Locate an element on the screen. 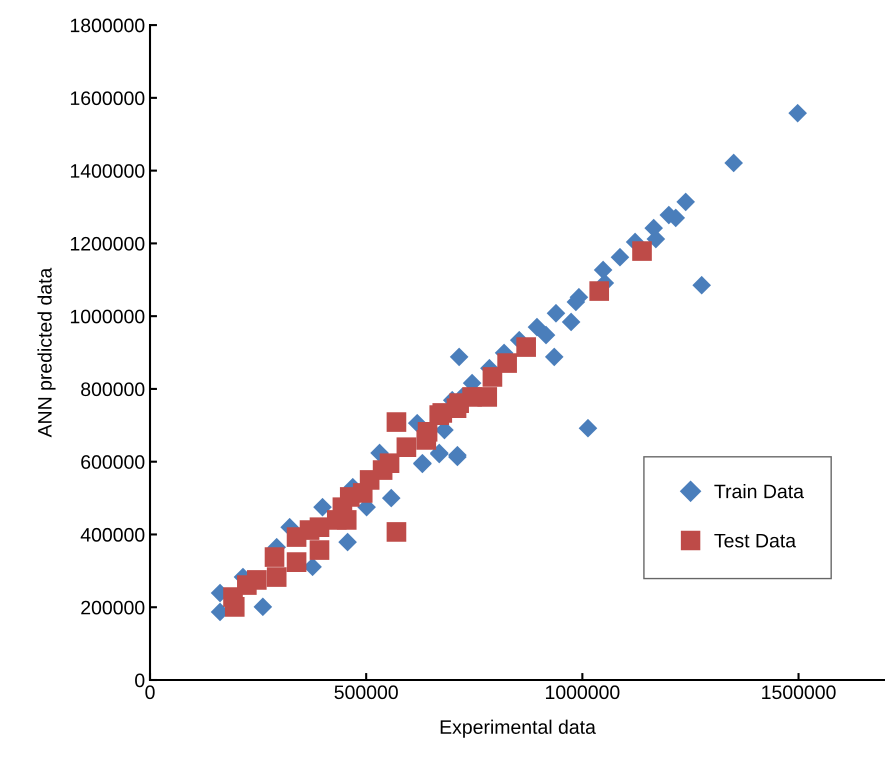 The height and width of the screenshot is (758, 885). x-tick-label: 1500000 is located at coordinates (799, 692).